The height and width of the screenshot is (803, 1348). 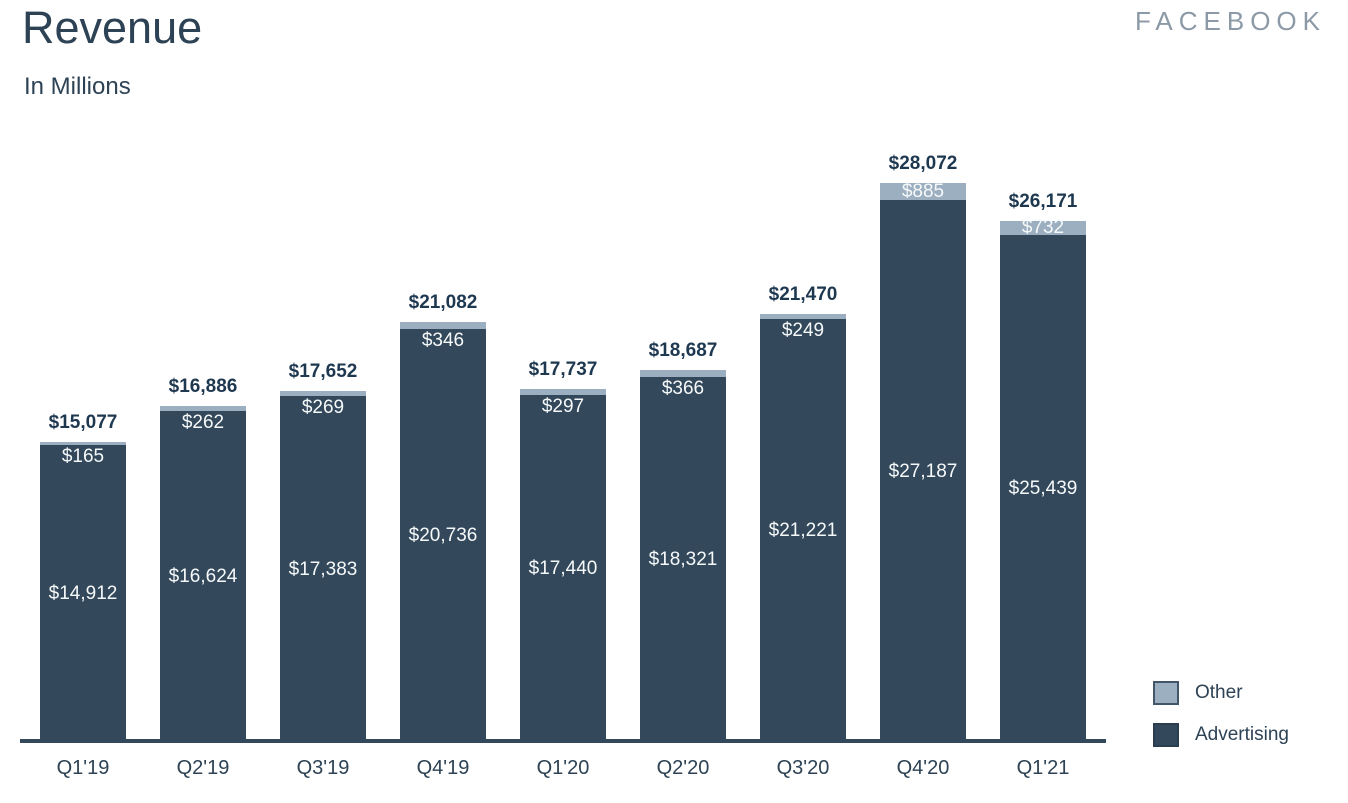 What do you see at coordinates (203, 386) in the screenshot?
I see `total-label: $16,886` at bounding box center [203, 386].